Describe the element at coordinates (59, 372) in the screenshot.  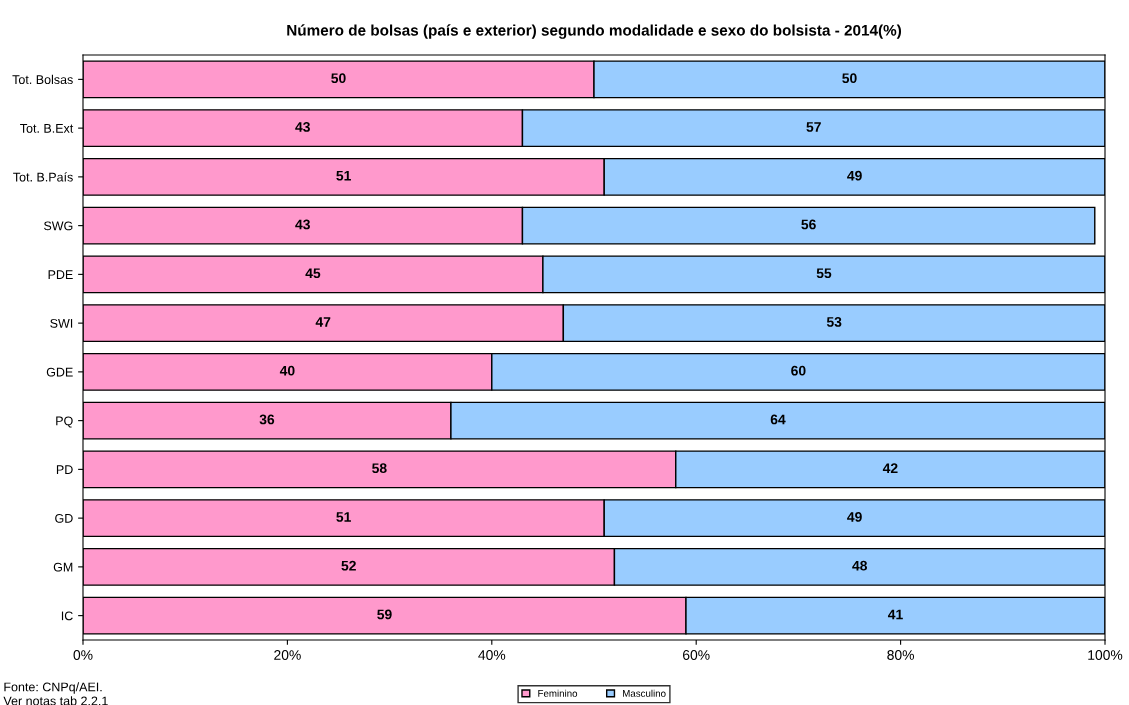
I see `y-tick-label: GDE` at that location.